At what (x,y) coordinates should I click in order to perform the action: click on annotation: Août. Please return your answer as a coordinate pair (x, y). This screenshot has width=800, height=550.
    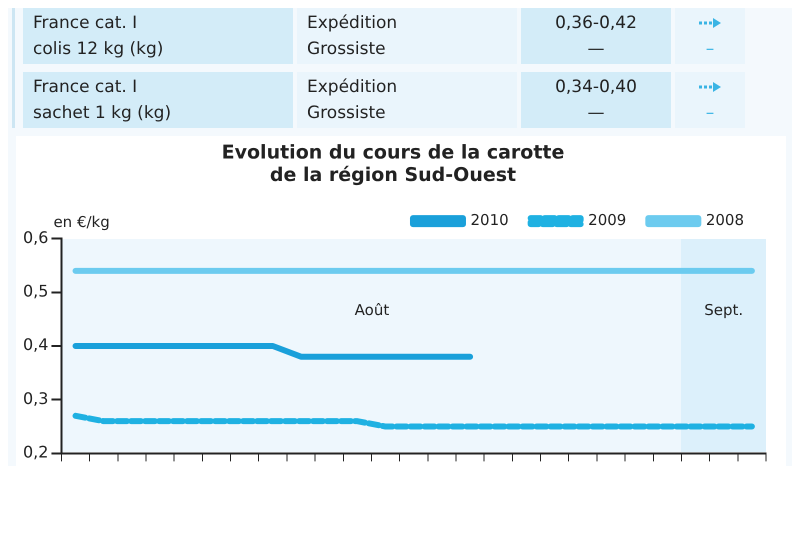
    Looking at the image, I should click on (372, 309).